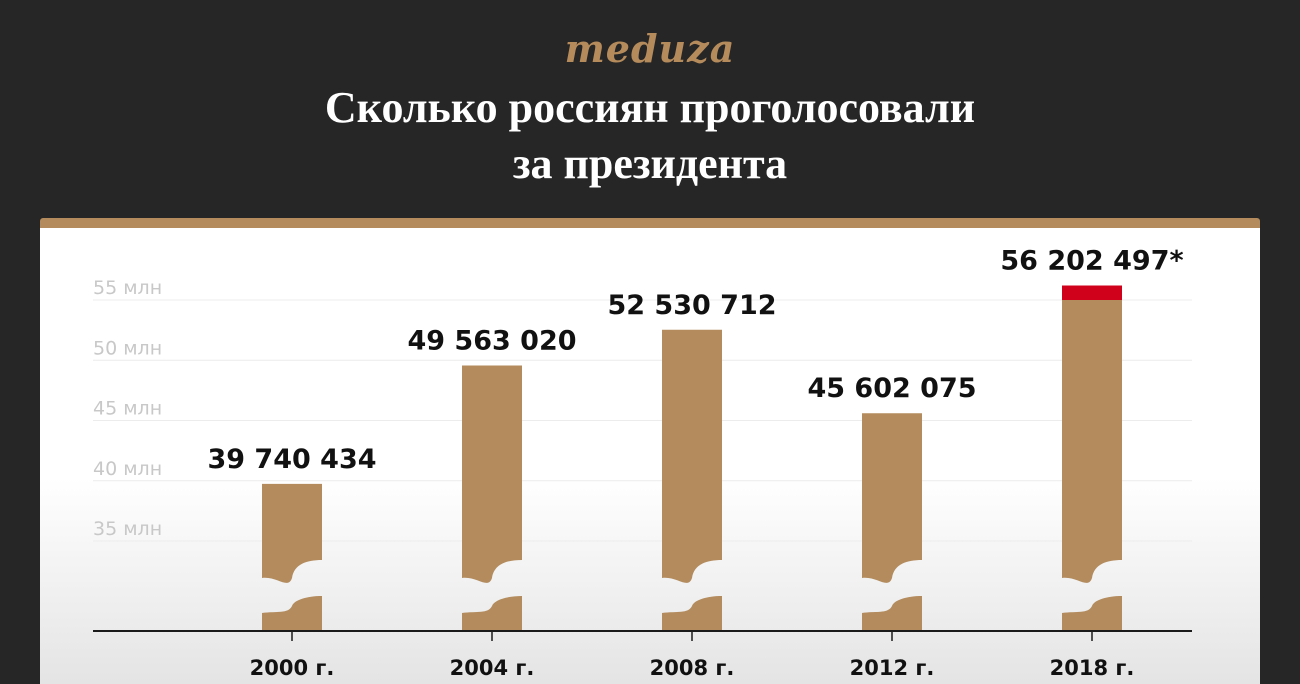 The image size is (1300, 684). Describe the element at coordinates (127, 409) in the screenshot. I see `y-tick-label: 45 млн` at that location.